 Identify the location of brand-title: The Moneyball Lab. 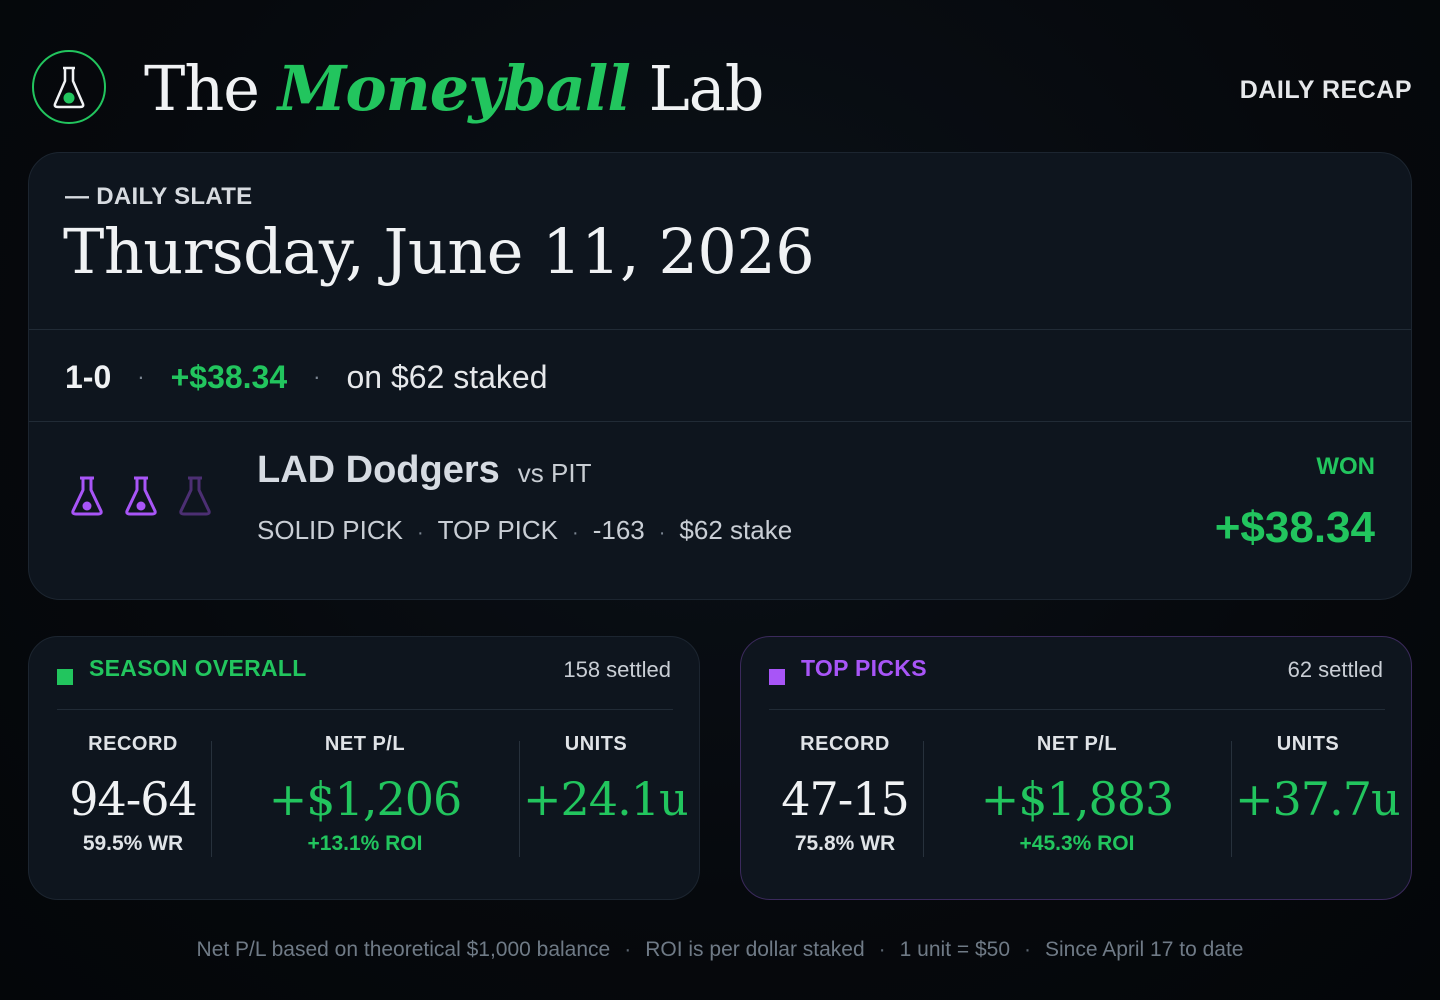
(454, 89).